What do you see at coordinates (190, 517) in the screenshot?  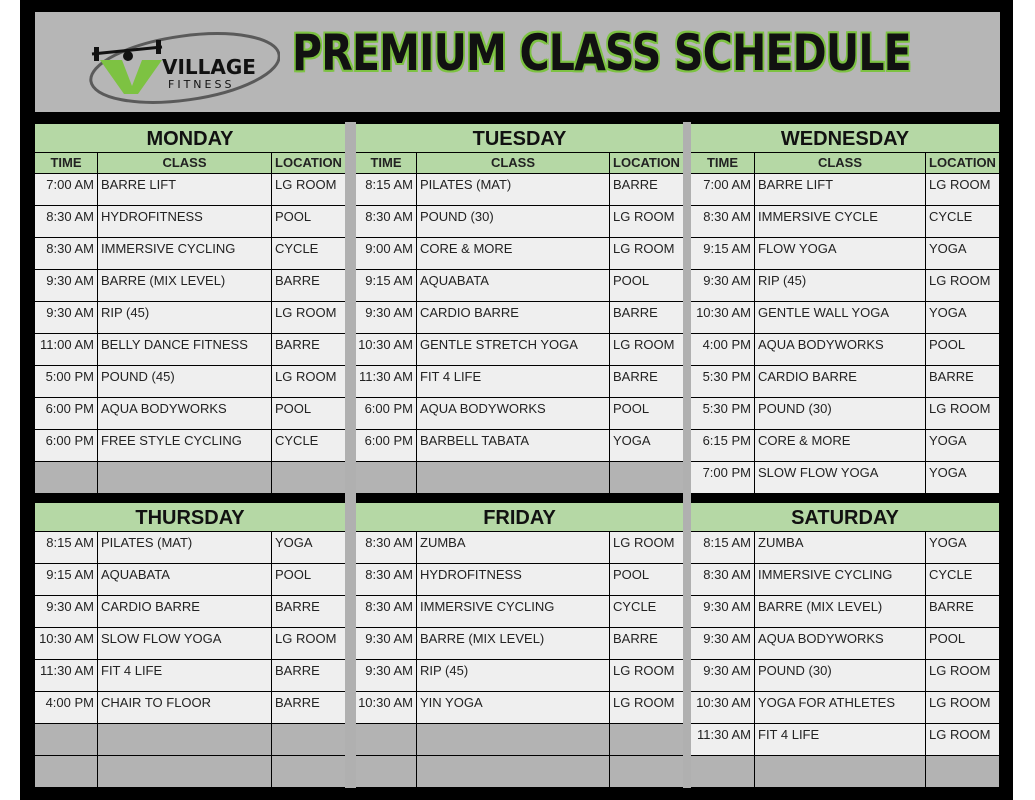 I see `day-heading: THURSDAY` at bounding box center [190, 517].